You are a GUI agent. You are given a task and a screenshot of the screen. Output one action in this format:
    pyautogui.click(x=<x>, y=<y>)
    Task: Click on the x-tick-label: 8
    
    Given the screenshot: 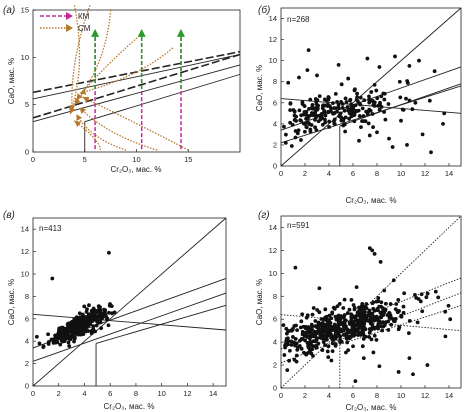 What is the action you would take?
    pyautogui.click(x=377, y=173)
    